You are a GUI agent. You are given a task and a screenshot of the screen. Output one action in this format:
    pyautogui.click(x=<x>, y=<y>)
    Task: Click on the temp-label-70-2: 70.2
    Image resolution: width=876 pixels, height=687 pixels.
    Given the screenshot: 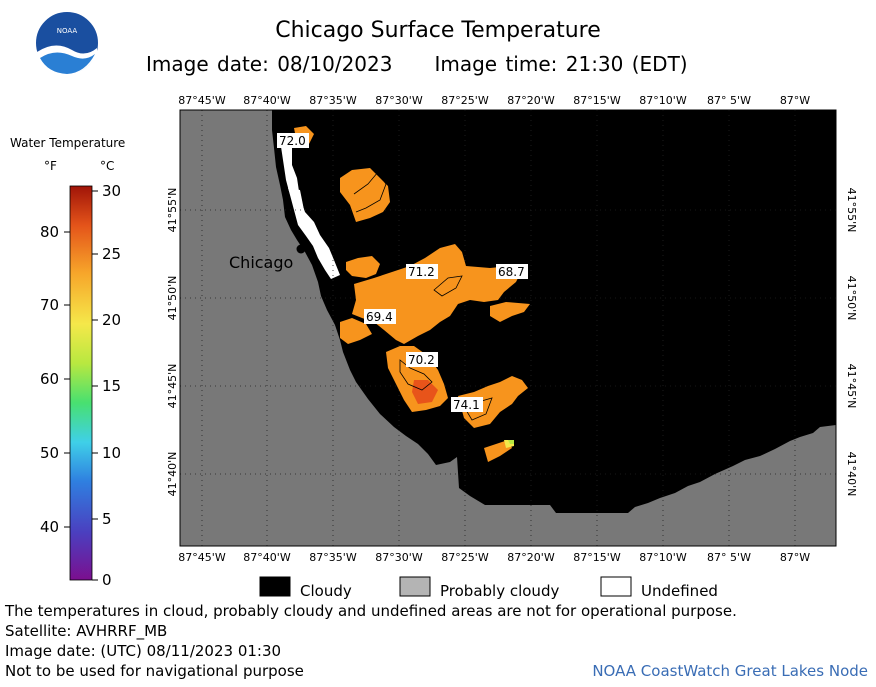 What is the action you would take?
    pyautogui.click(x=421, y=360)
    